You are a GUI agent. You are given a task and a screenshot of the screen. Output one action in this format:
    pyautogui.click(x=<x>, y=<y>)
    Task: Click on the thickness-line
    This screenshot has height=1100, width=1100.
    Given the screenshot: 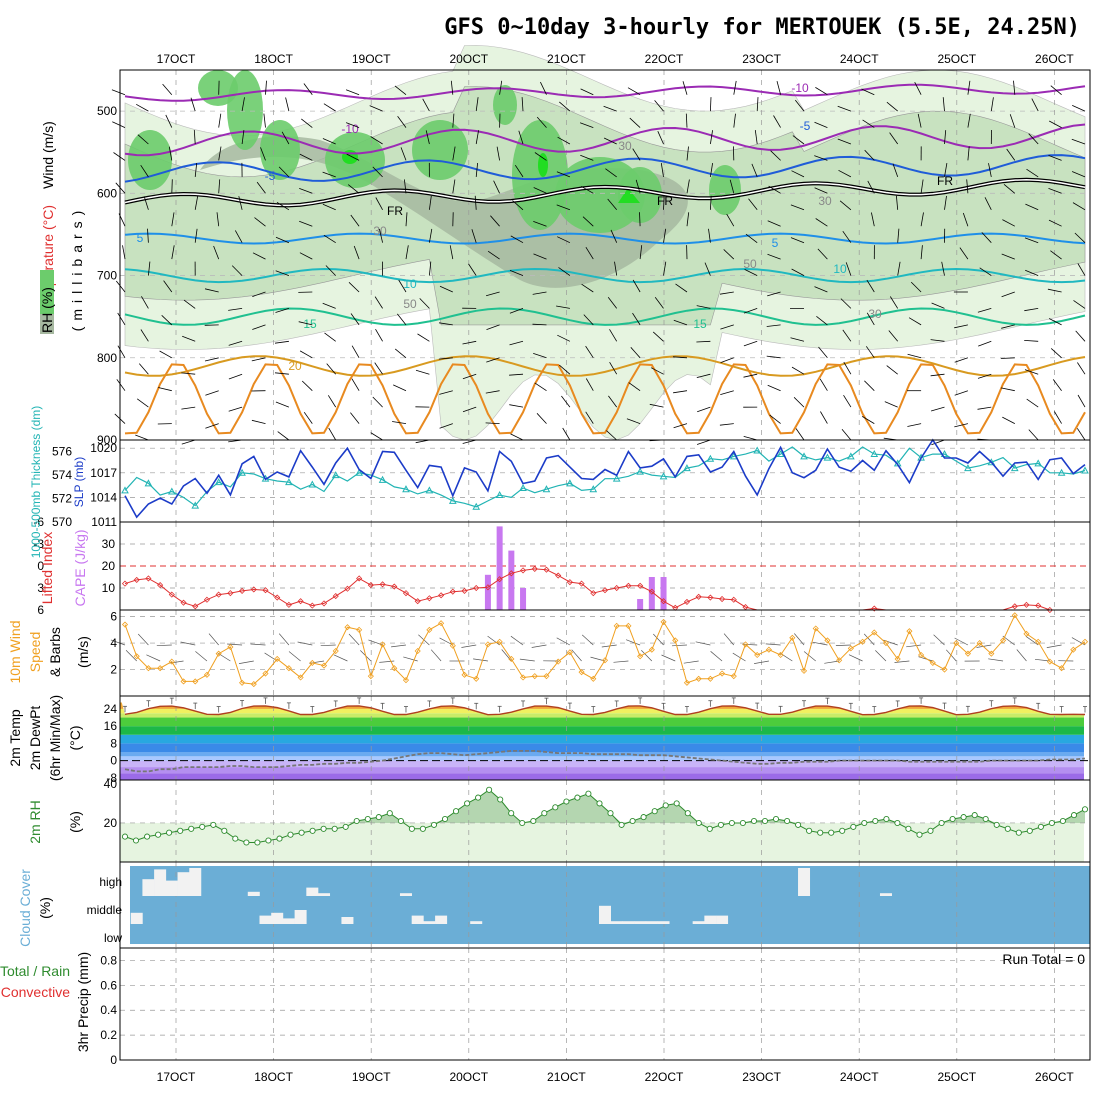 What is the action you would take?
    pyautogui.click(x=605, y=477)
    